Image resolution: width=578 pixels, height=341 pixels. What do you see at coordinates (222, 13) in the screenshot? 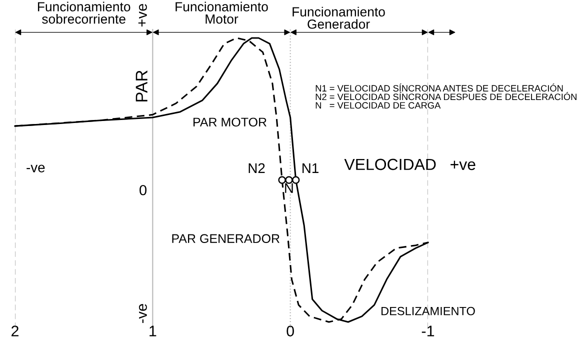
I see `text: Funcionamiento Motor` at bounding box center [222, 13].